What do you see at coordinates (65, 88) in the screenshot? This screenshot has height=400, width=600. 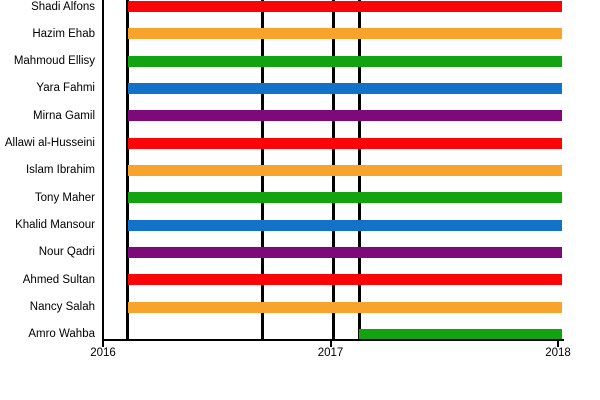 I see `row-label: Yara Fahmi` at bounding box center [65, 88].